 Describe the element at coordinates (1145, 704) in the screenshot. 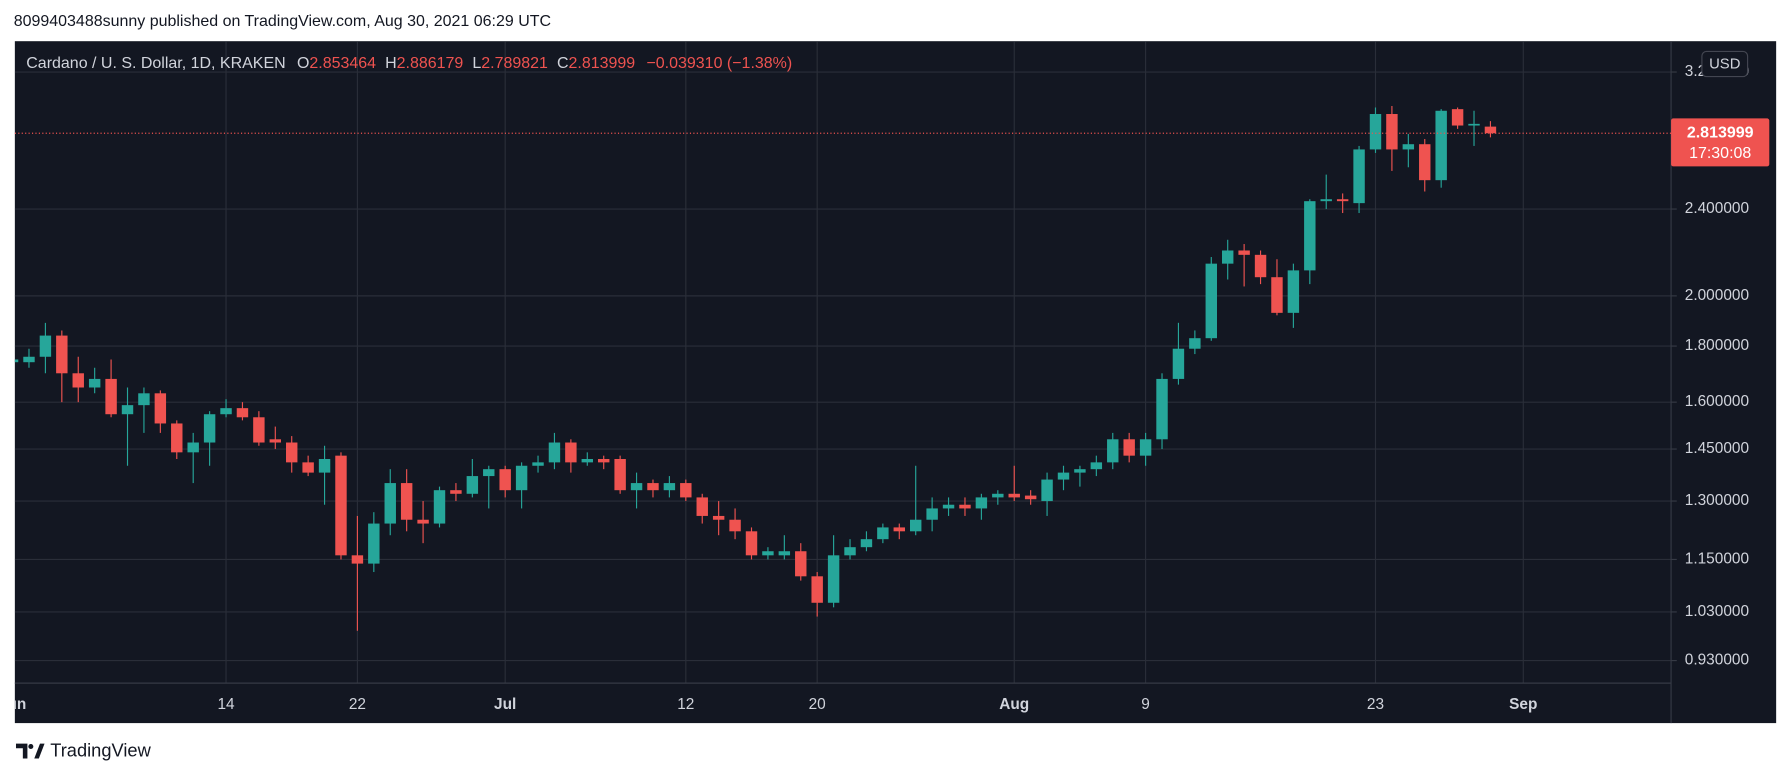

I see `x-tick-label: 9` at that location.